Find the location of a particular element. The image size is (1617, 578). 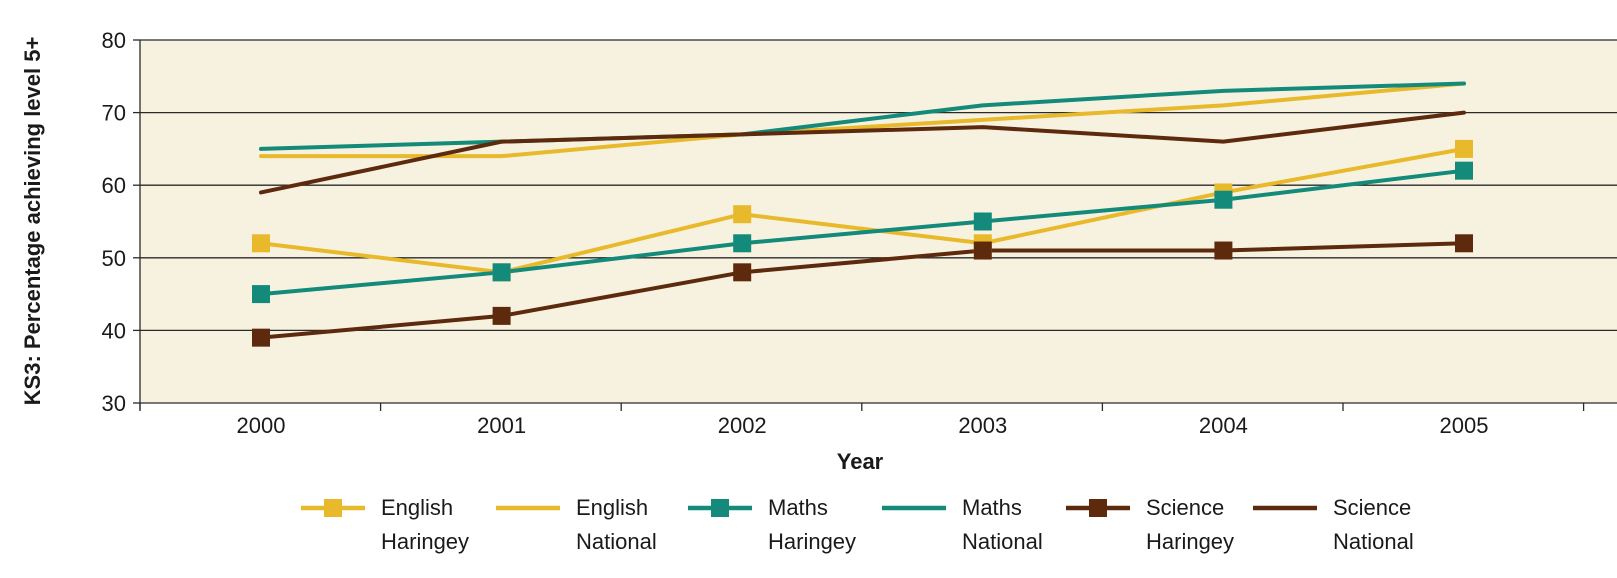

x-tick-label: 2003 is located at coordinates (982, 425).